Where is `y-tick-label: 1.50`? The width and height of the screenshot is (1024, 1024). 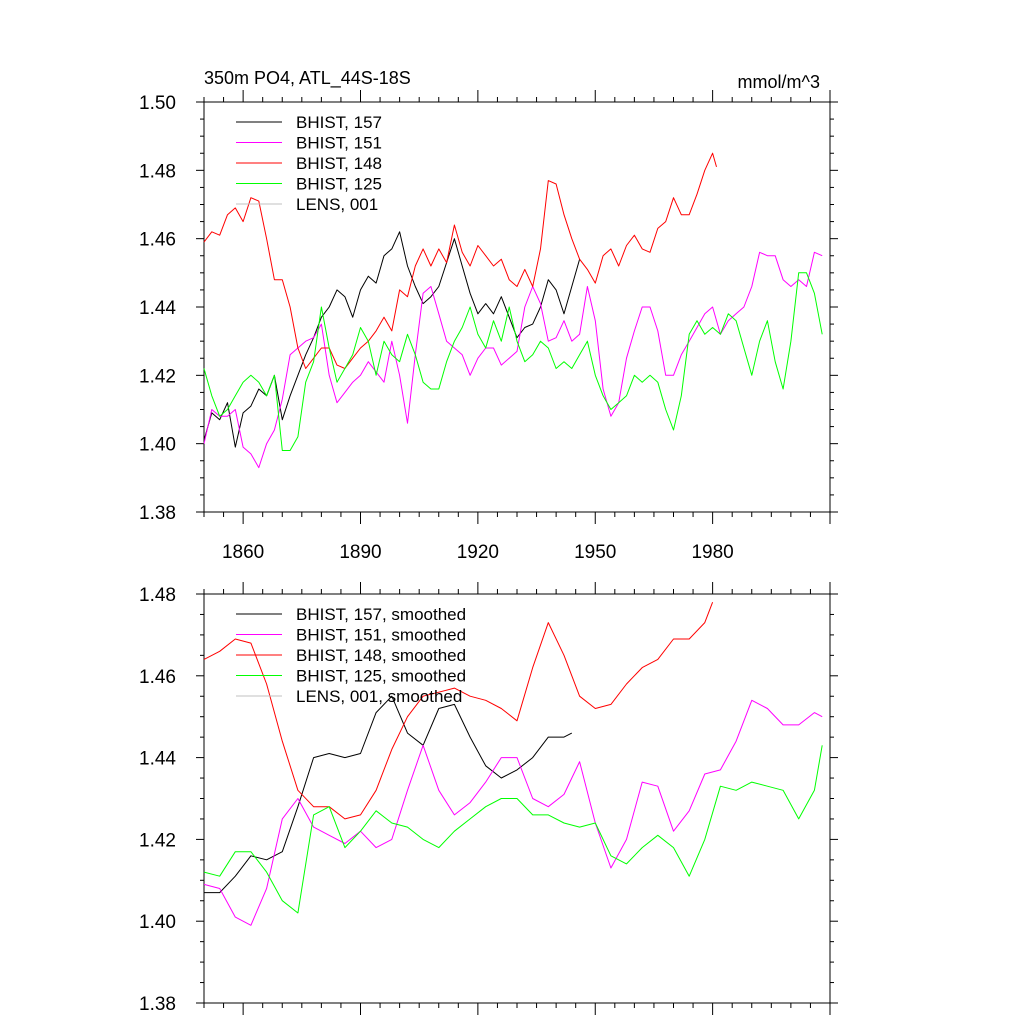
y-tick-label: 1.50 is located at coordinates (157, 103).